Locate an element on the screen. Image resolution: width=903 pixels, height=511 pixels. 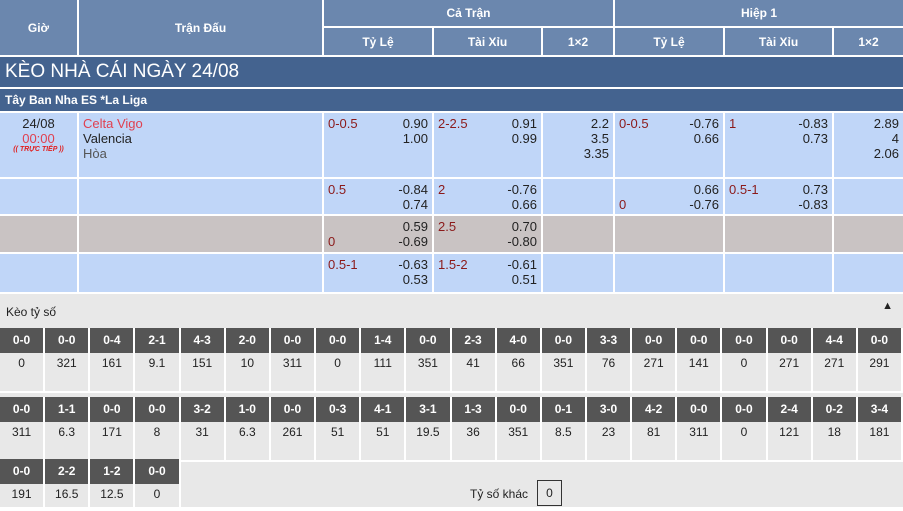
league-header: Tây Ban Nha ES *La Liga is located at coordinates (451, 100).